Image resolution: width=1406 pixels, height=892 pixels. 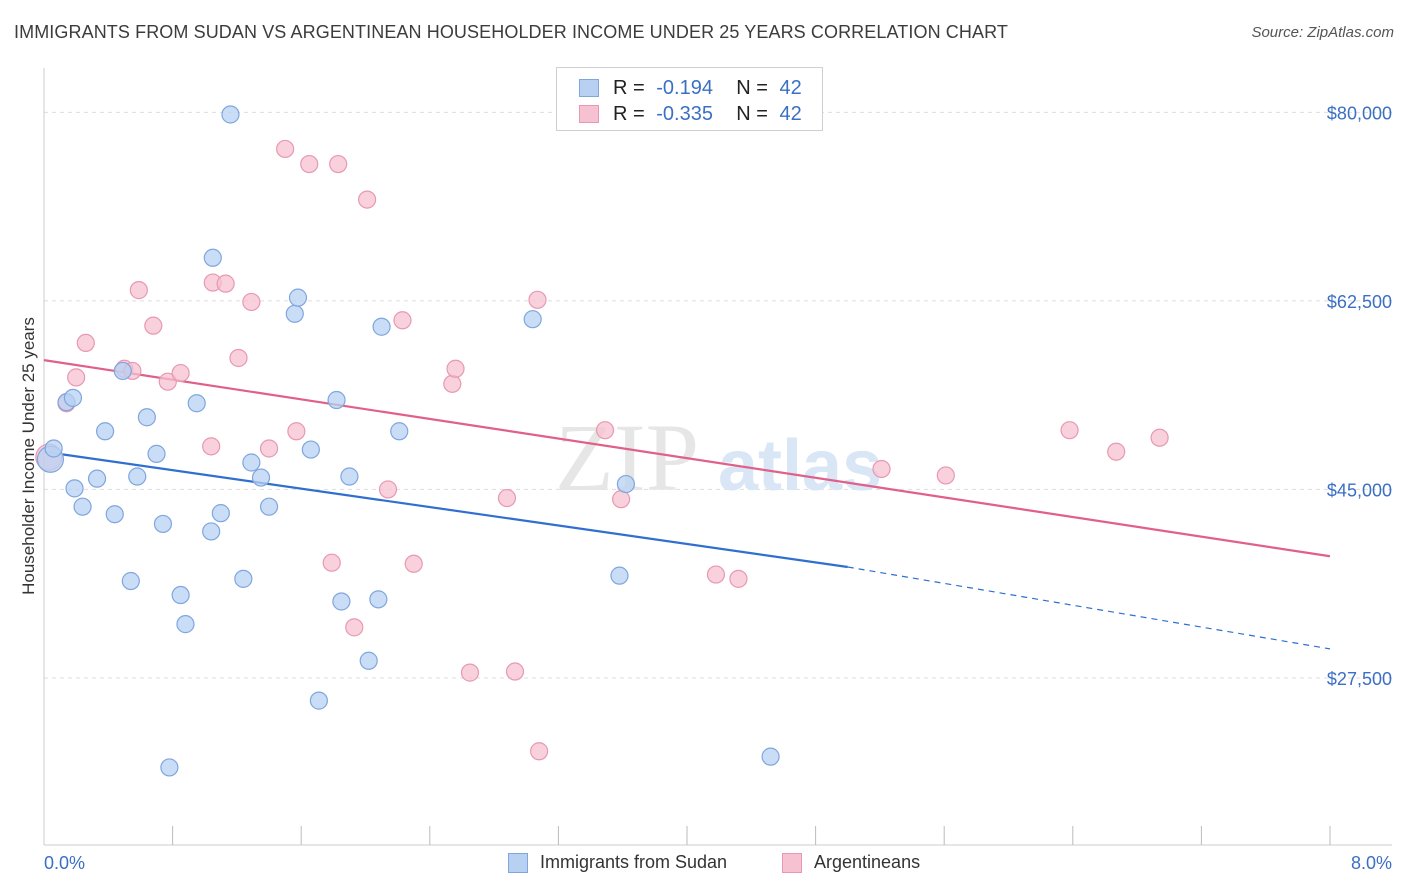 What do you see at coordinates (867, 862) in the screenshot?
I see `series-name: Argentineans` at bounding box center [867, 862].